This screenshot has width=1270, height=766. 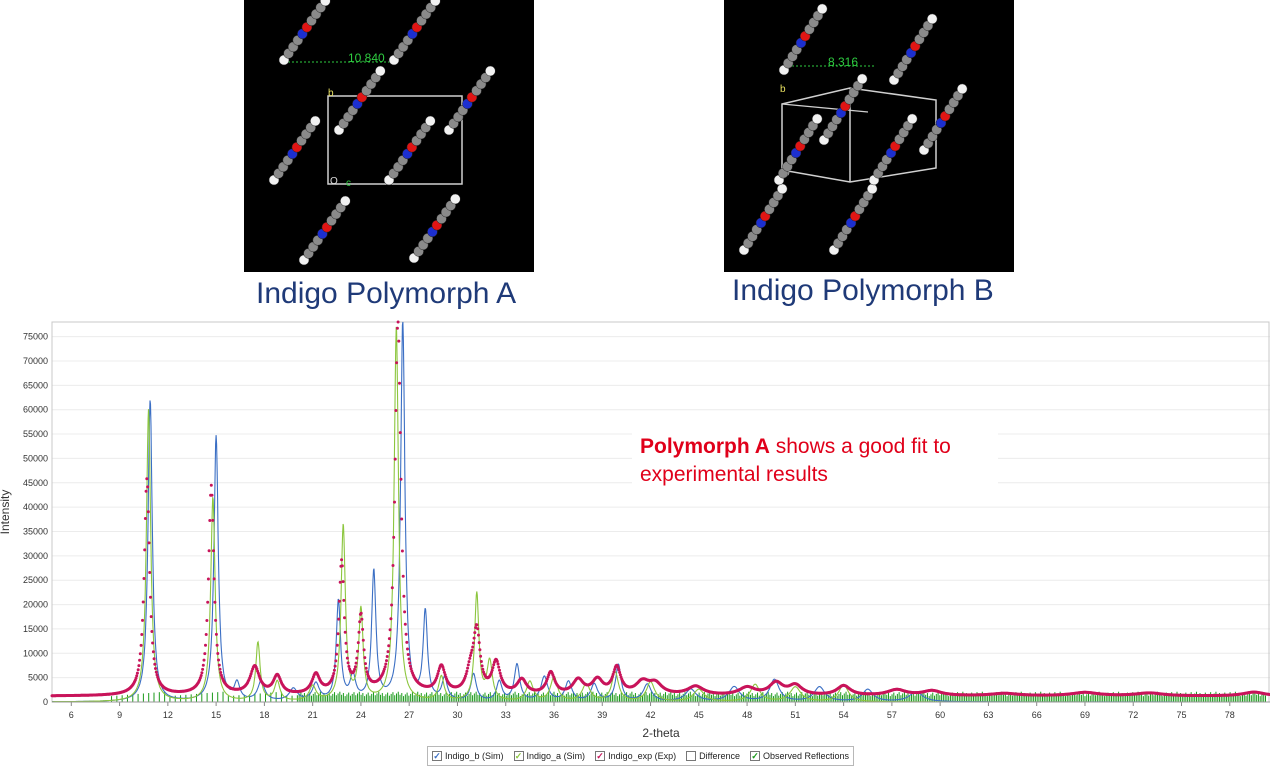 What do you see at coordinates (691, 756) in the screenshot?
I see `legend-checkbox` at bounding box center [691, 756].